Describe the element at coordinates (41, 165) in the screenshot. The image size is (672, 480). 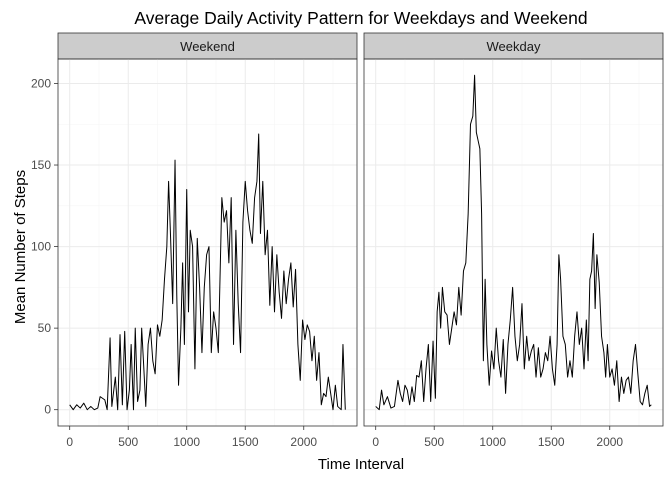
I see `y-tick-label: 150` at that location.